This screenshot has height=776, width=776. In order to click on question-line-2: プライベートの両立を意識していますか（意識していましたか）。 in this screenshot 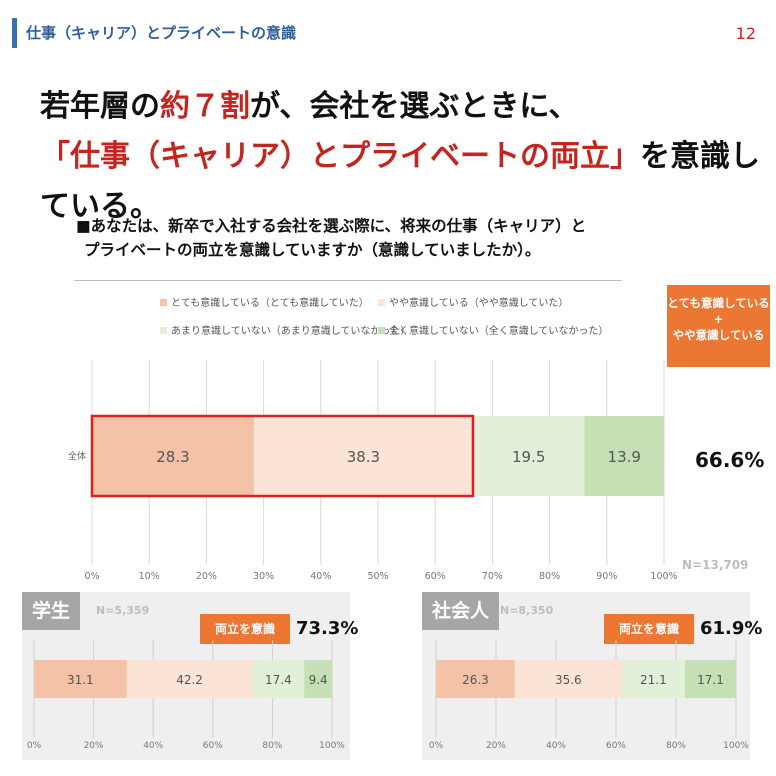, I will do `click(312, 250)`.